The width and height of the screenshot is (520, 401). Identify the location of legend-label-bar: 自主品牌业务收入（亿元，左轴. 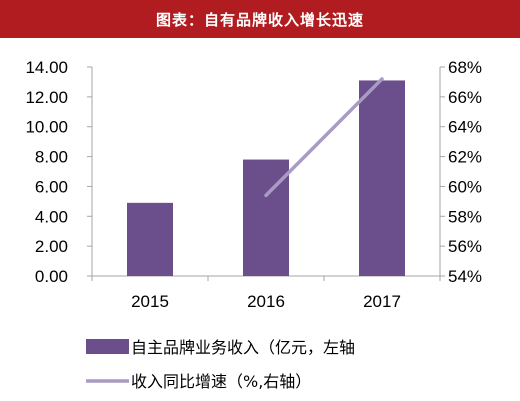
(243, 347).